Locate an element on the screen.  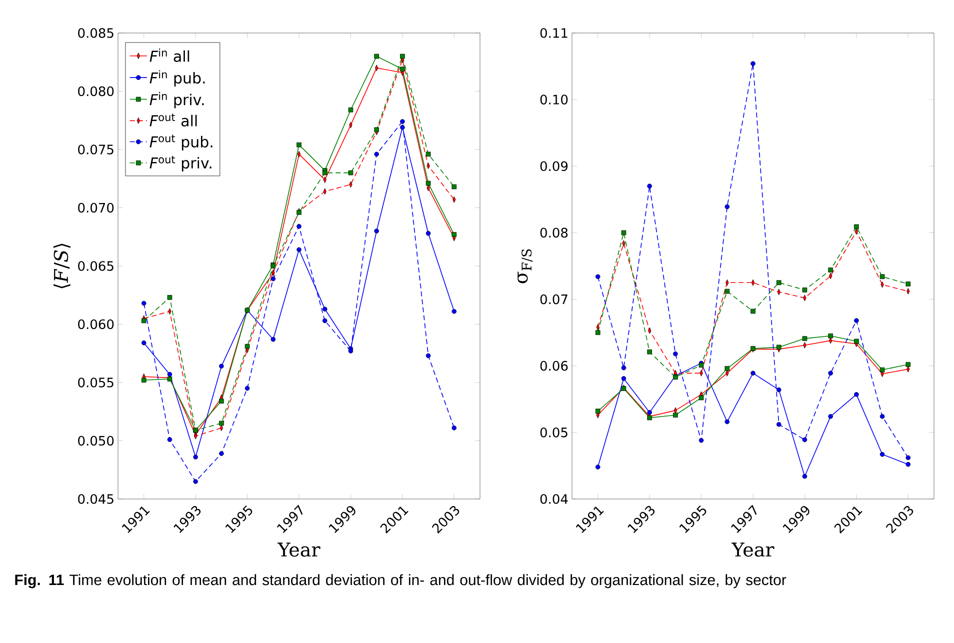
y-tick-label: 0.08 is located at coordinates (554, 233).